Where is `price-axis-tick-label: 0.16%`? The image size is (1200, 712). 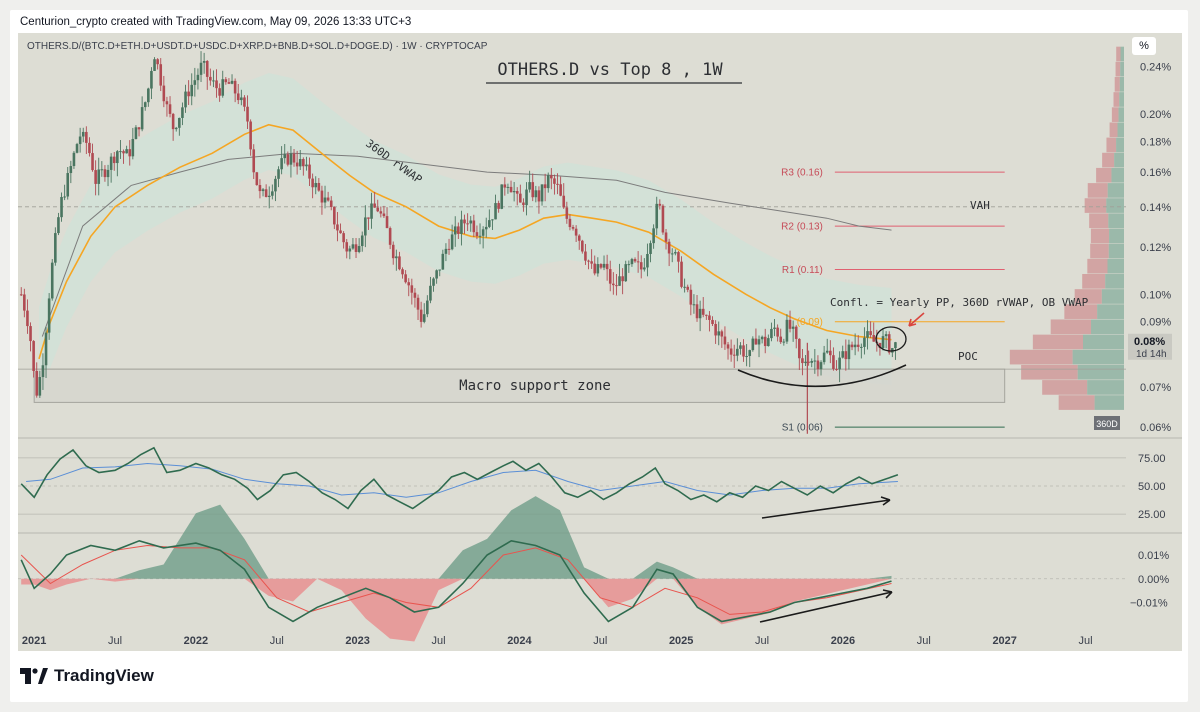 price-axis-tick-label: 0.16% is located at coordinates (1155, 173).